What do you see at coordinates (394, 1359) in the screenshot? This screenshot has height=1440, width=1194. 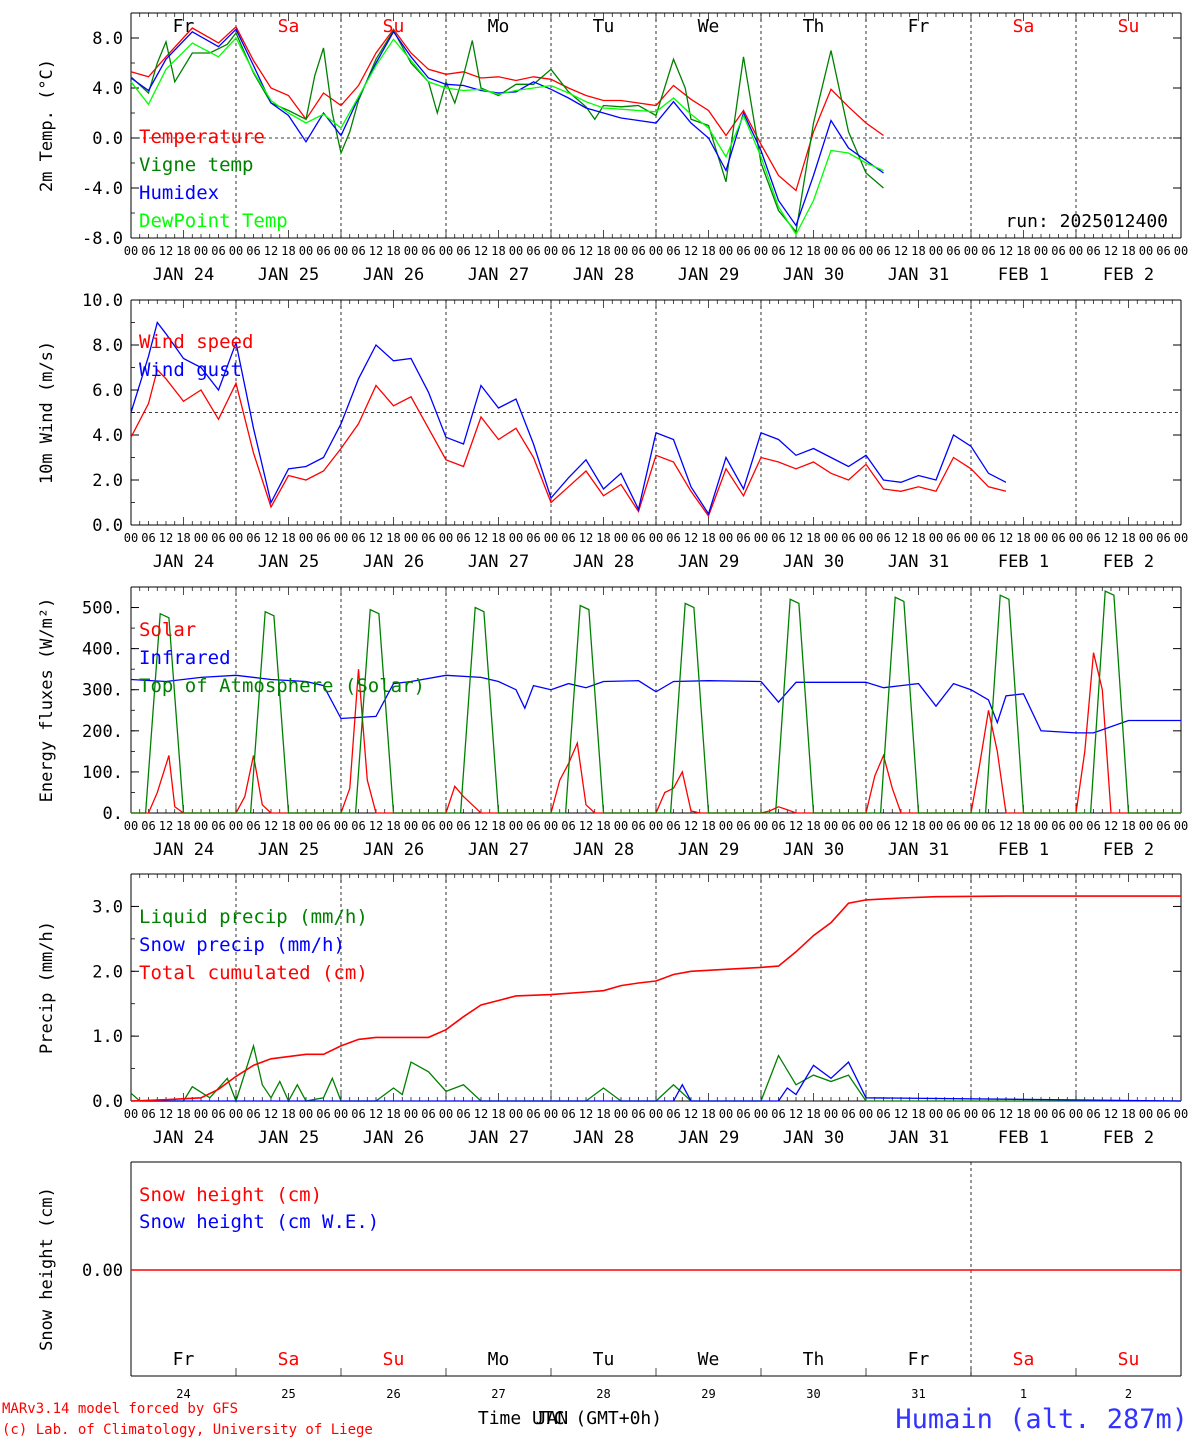 I see `snow-day-name: Su` at bounding box center [394, 1359].